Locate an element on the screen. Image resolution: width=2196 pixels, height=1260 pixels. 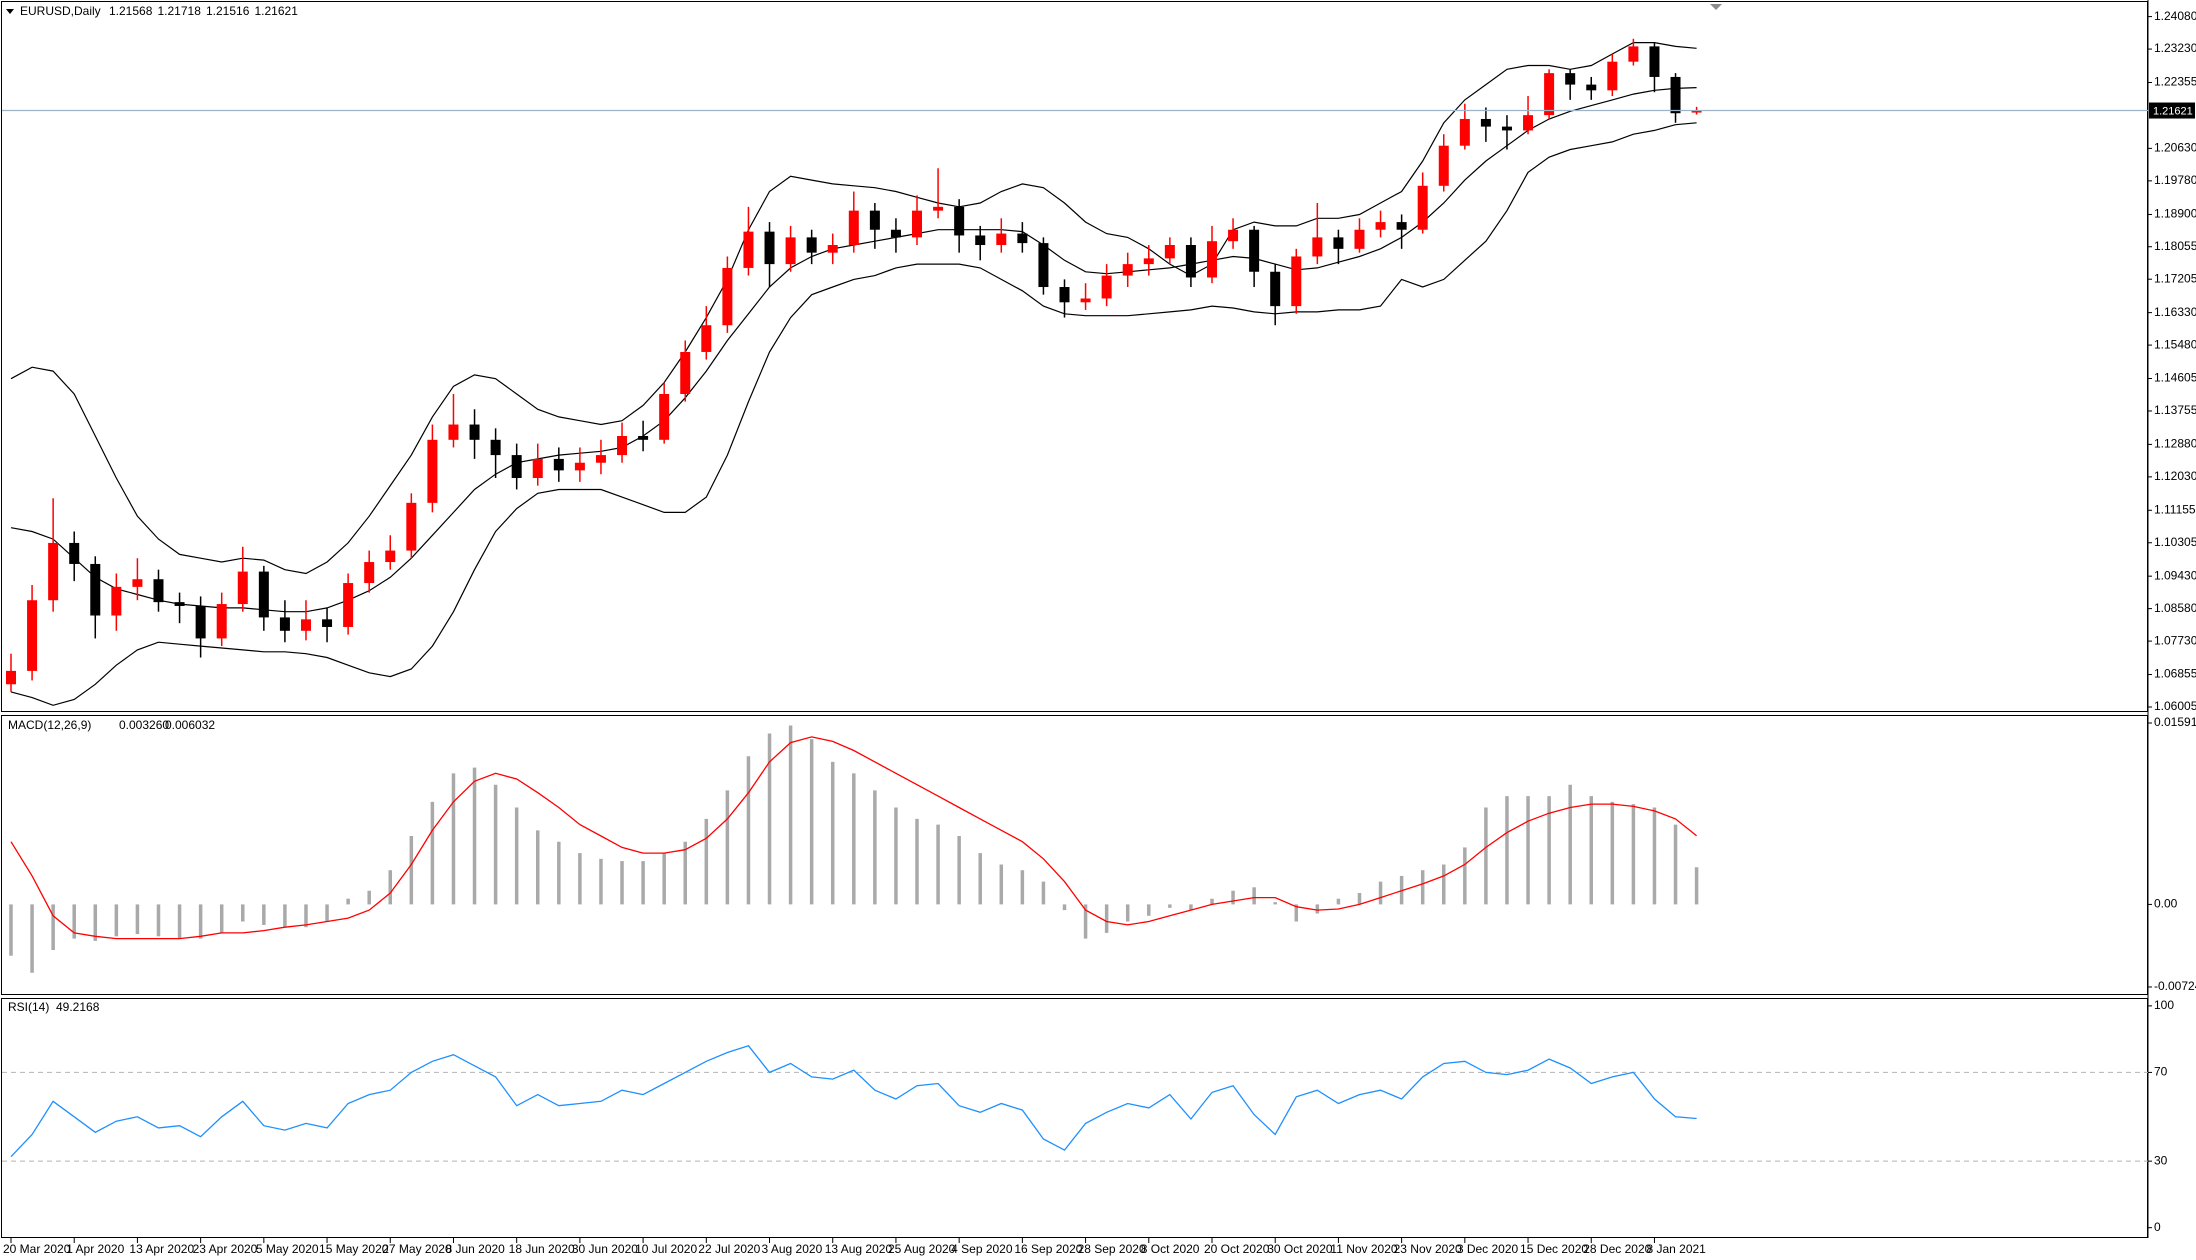
x-tick-label: 20 Mar 2020 is located at coordinates (37, 1249).